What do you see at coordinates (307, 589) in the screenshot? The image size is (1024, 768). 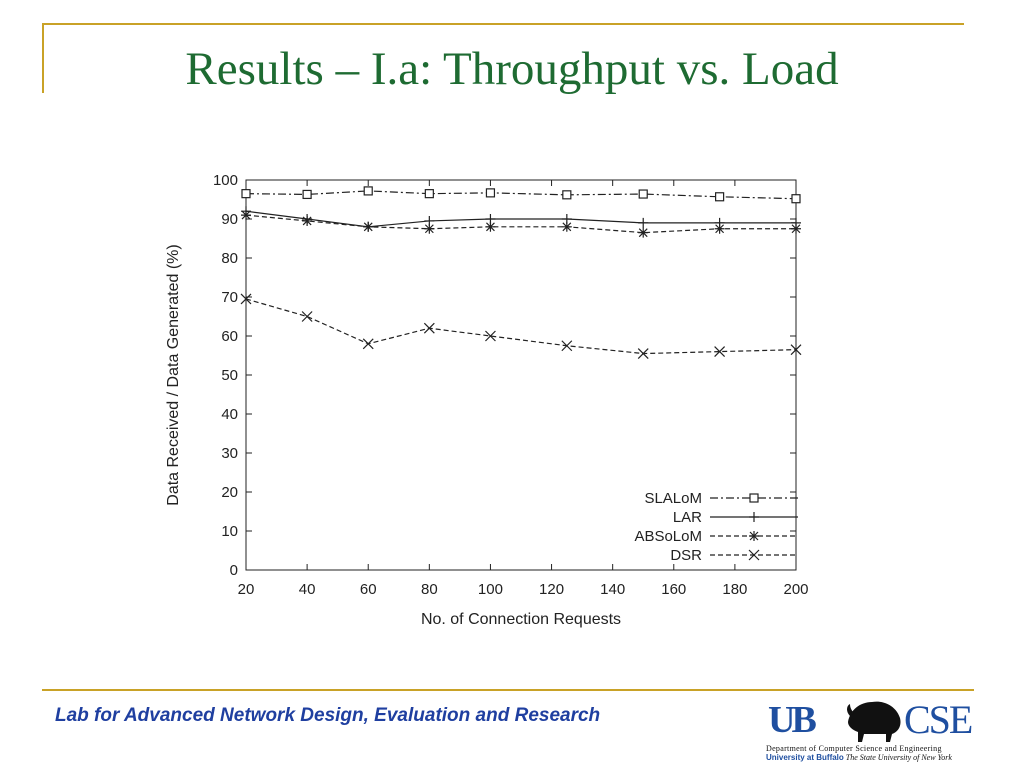 I see `x-tick-label: 40` at bounding box center [307, 589].